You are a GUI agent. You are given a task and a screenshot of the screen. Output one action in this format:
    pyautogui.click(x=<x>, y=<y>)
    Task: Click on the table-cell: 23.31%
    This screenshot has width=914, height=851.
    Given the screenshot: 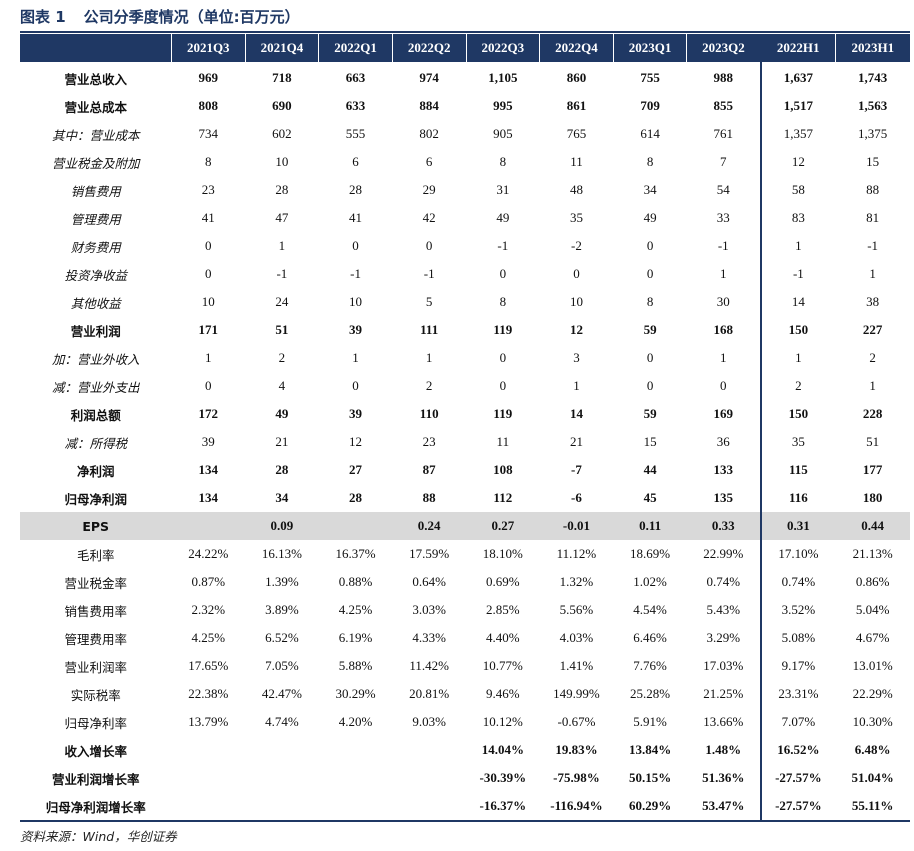 What is the action you would take?
    pyautogui.click(x=797, y=694)
    